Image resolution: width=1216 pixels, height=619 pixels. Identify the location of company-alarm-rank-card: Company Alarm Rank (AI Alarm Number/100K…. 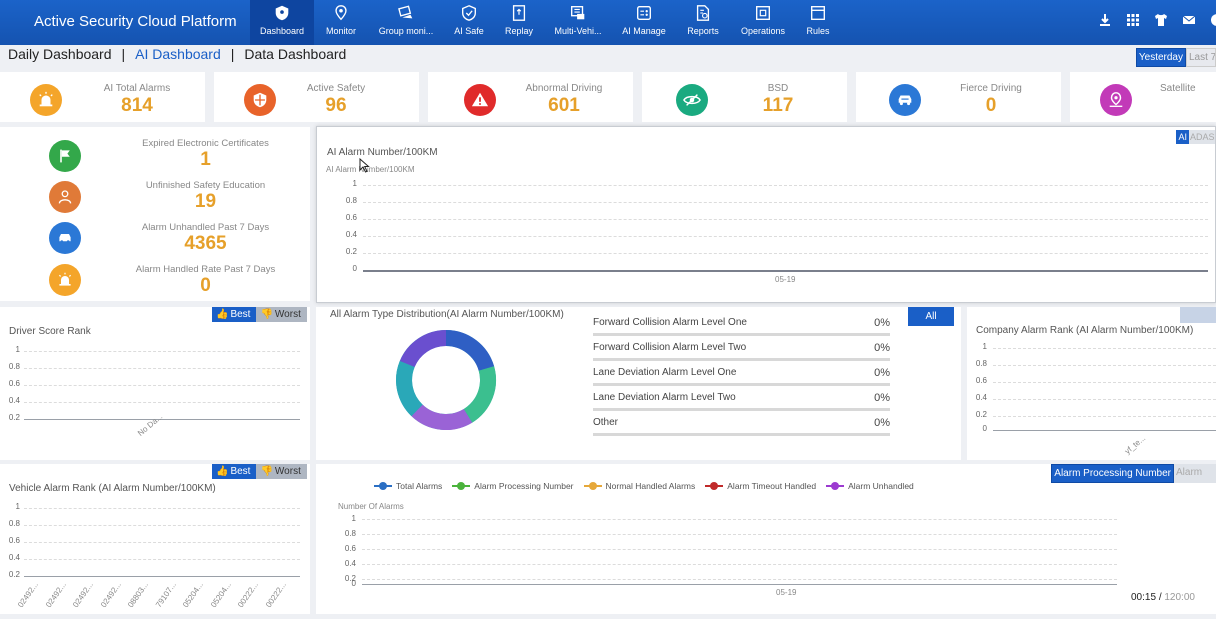
(1091, 383).